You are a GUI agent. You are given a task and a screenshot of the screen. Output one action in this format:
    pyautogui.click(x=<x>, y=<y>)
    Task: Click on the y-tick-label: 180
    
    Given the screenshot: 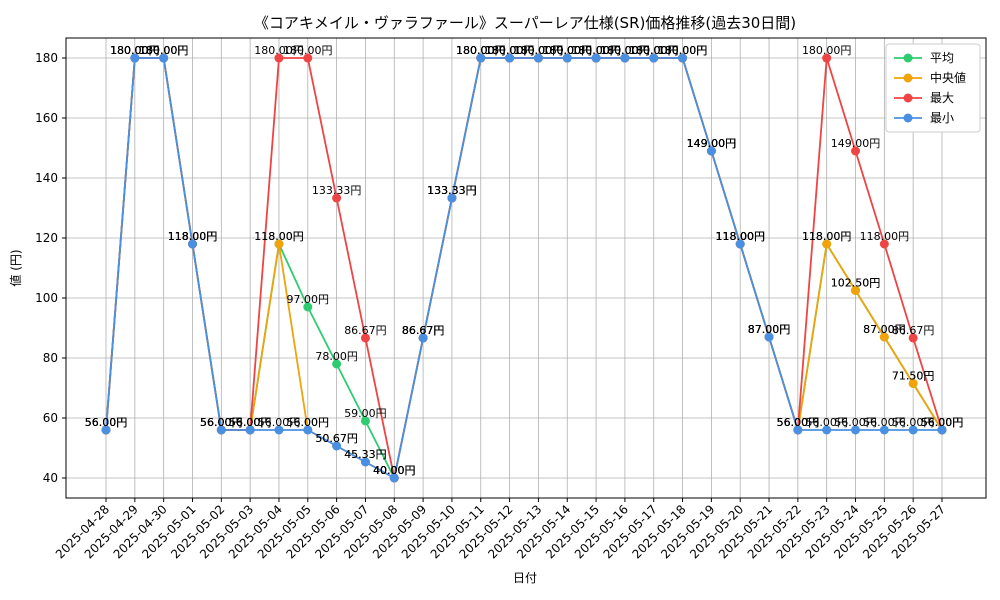 What is the action you would take?
    pyautogui.click(x=46, y=58)
    